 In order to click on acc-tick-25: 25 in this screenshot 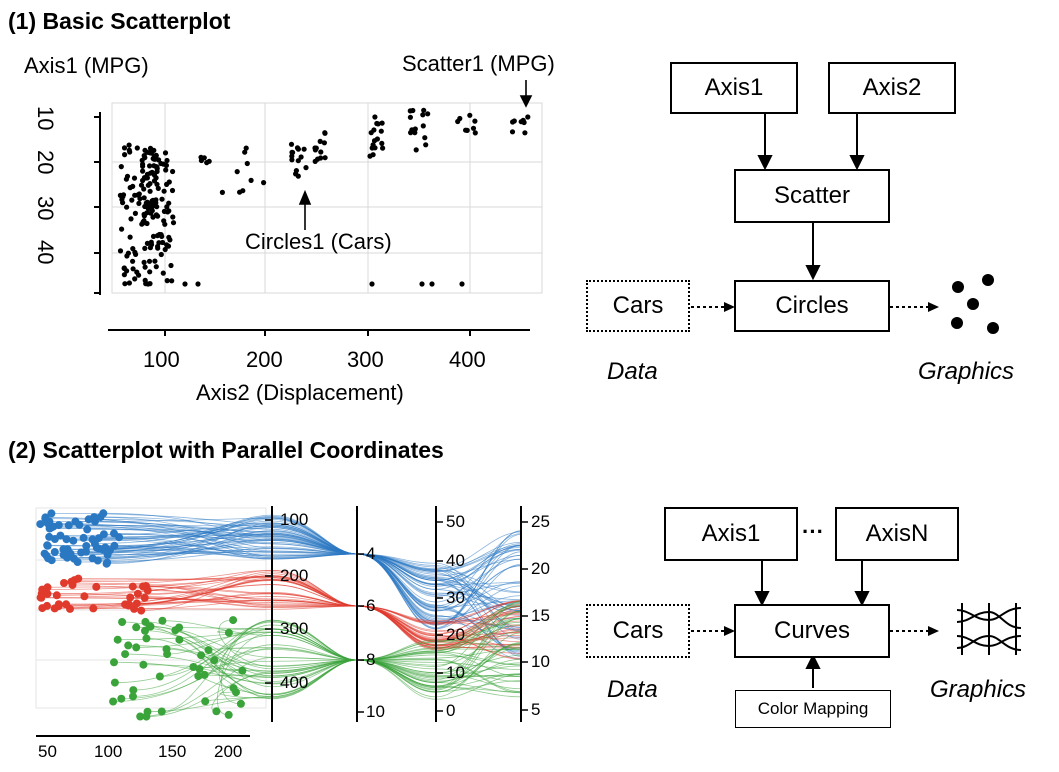, I will do `click(540, 521)`.